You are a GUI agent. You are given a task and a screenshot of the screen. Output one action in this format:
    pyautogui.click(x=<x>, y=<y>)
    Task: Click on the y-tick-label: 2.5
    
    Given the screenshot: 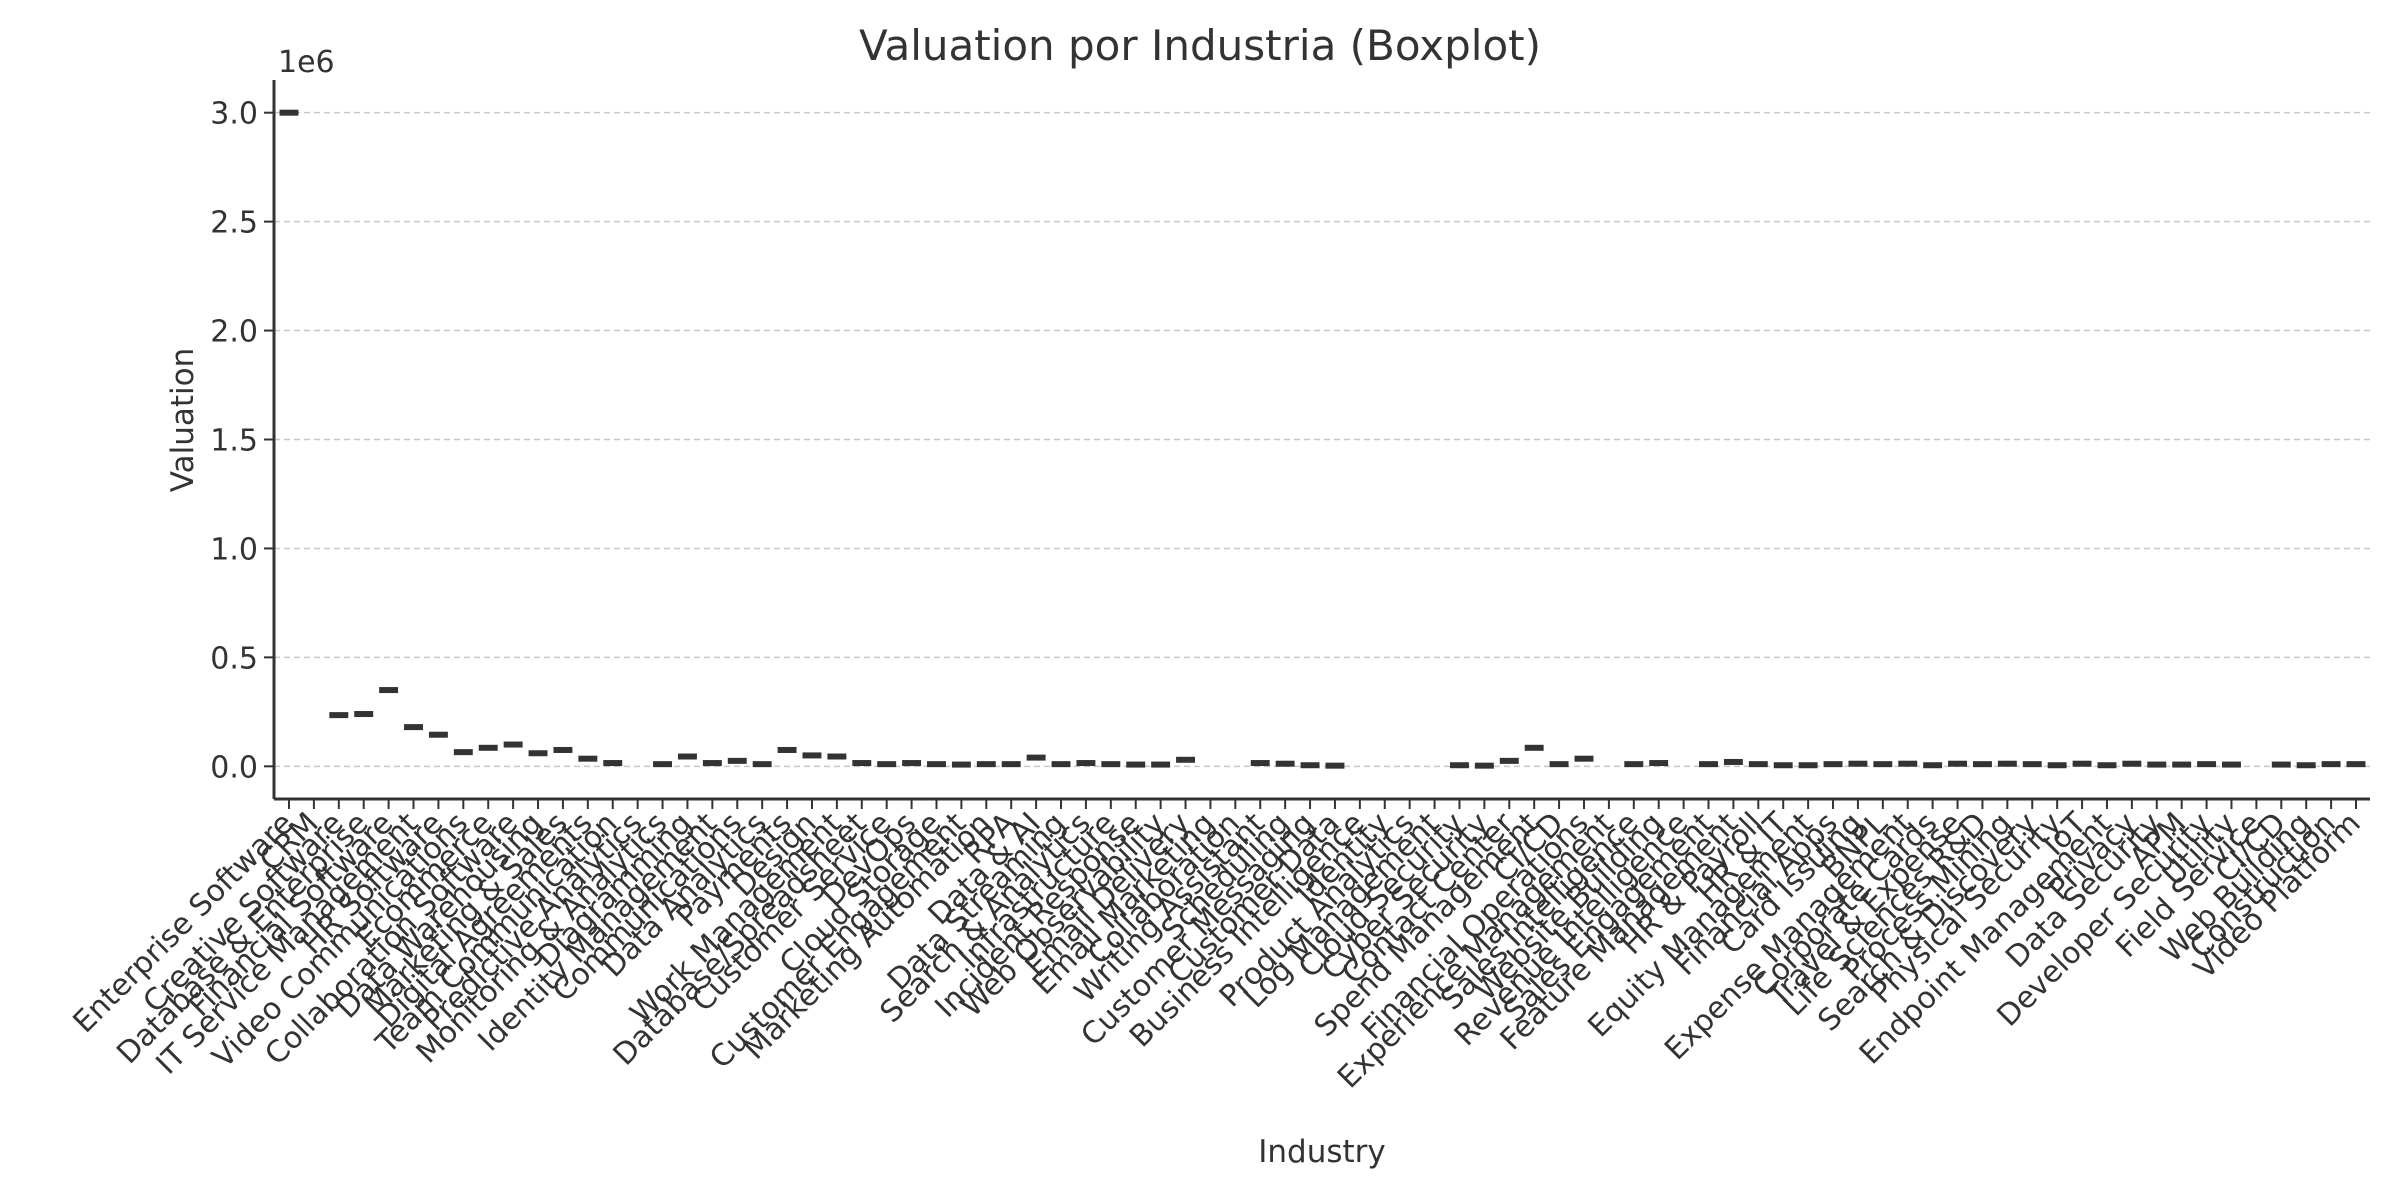 What is the action you would take?
    pyautogui.click(x=234, y=223)
    